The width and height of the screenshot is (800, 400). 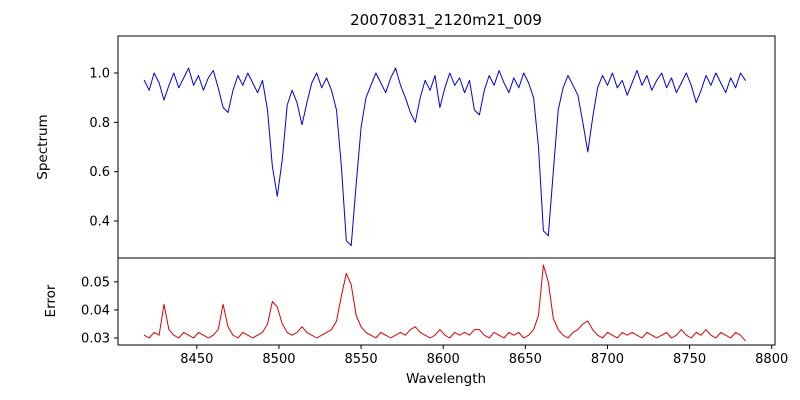 I want to click on chart-title: 20070831_2120m21_009, so click(x=446, y=20).